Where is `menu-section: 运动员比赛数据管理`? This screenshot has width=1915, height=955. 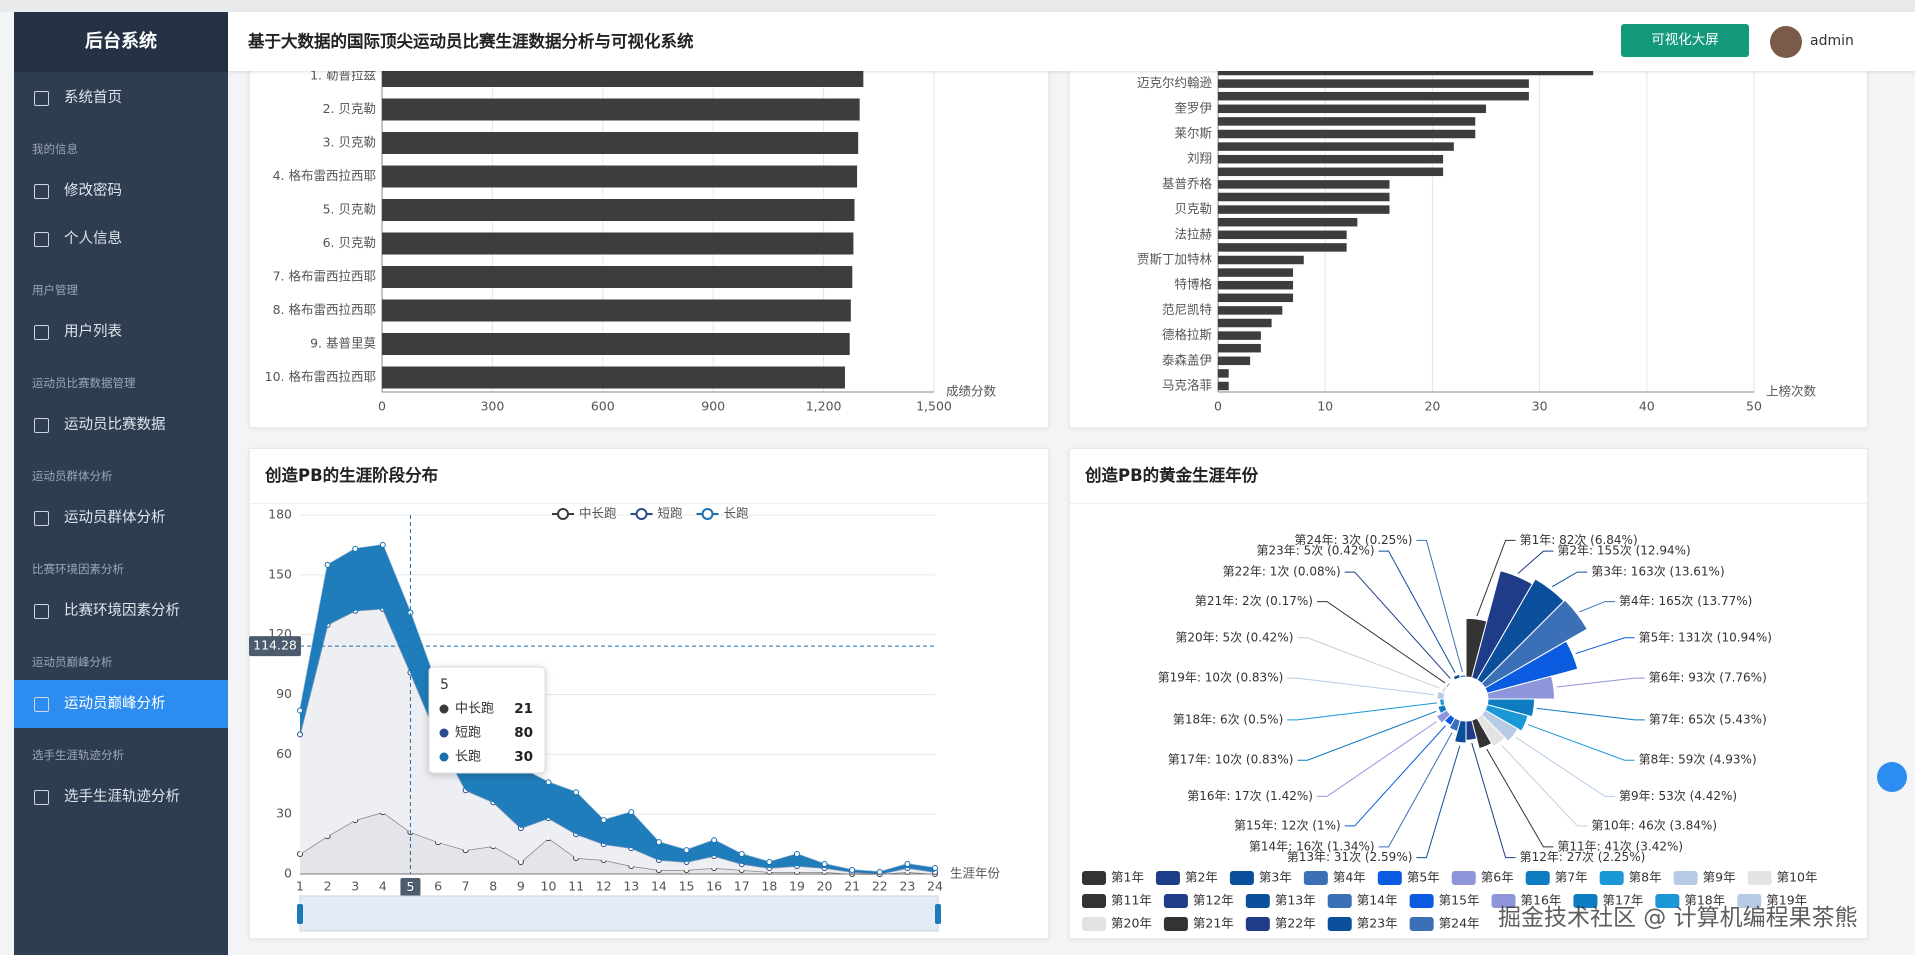 menu-section: 运动员比赛数据管理 is located at coordinates (84, 383).